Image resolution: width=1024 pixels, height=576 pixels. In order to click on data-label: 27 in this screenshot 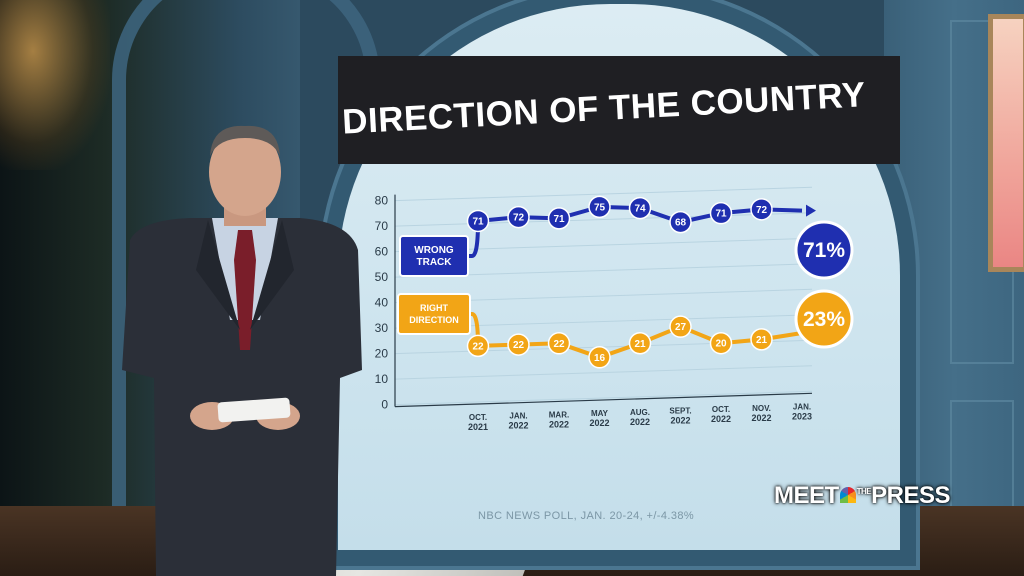, I will do `click(681, 327)`.